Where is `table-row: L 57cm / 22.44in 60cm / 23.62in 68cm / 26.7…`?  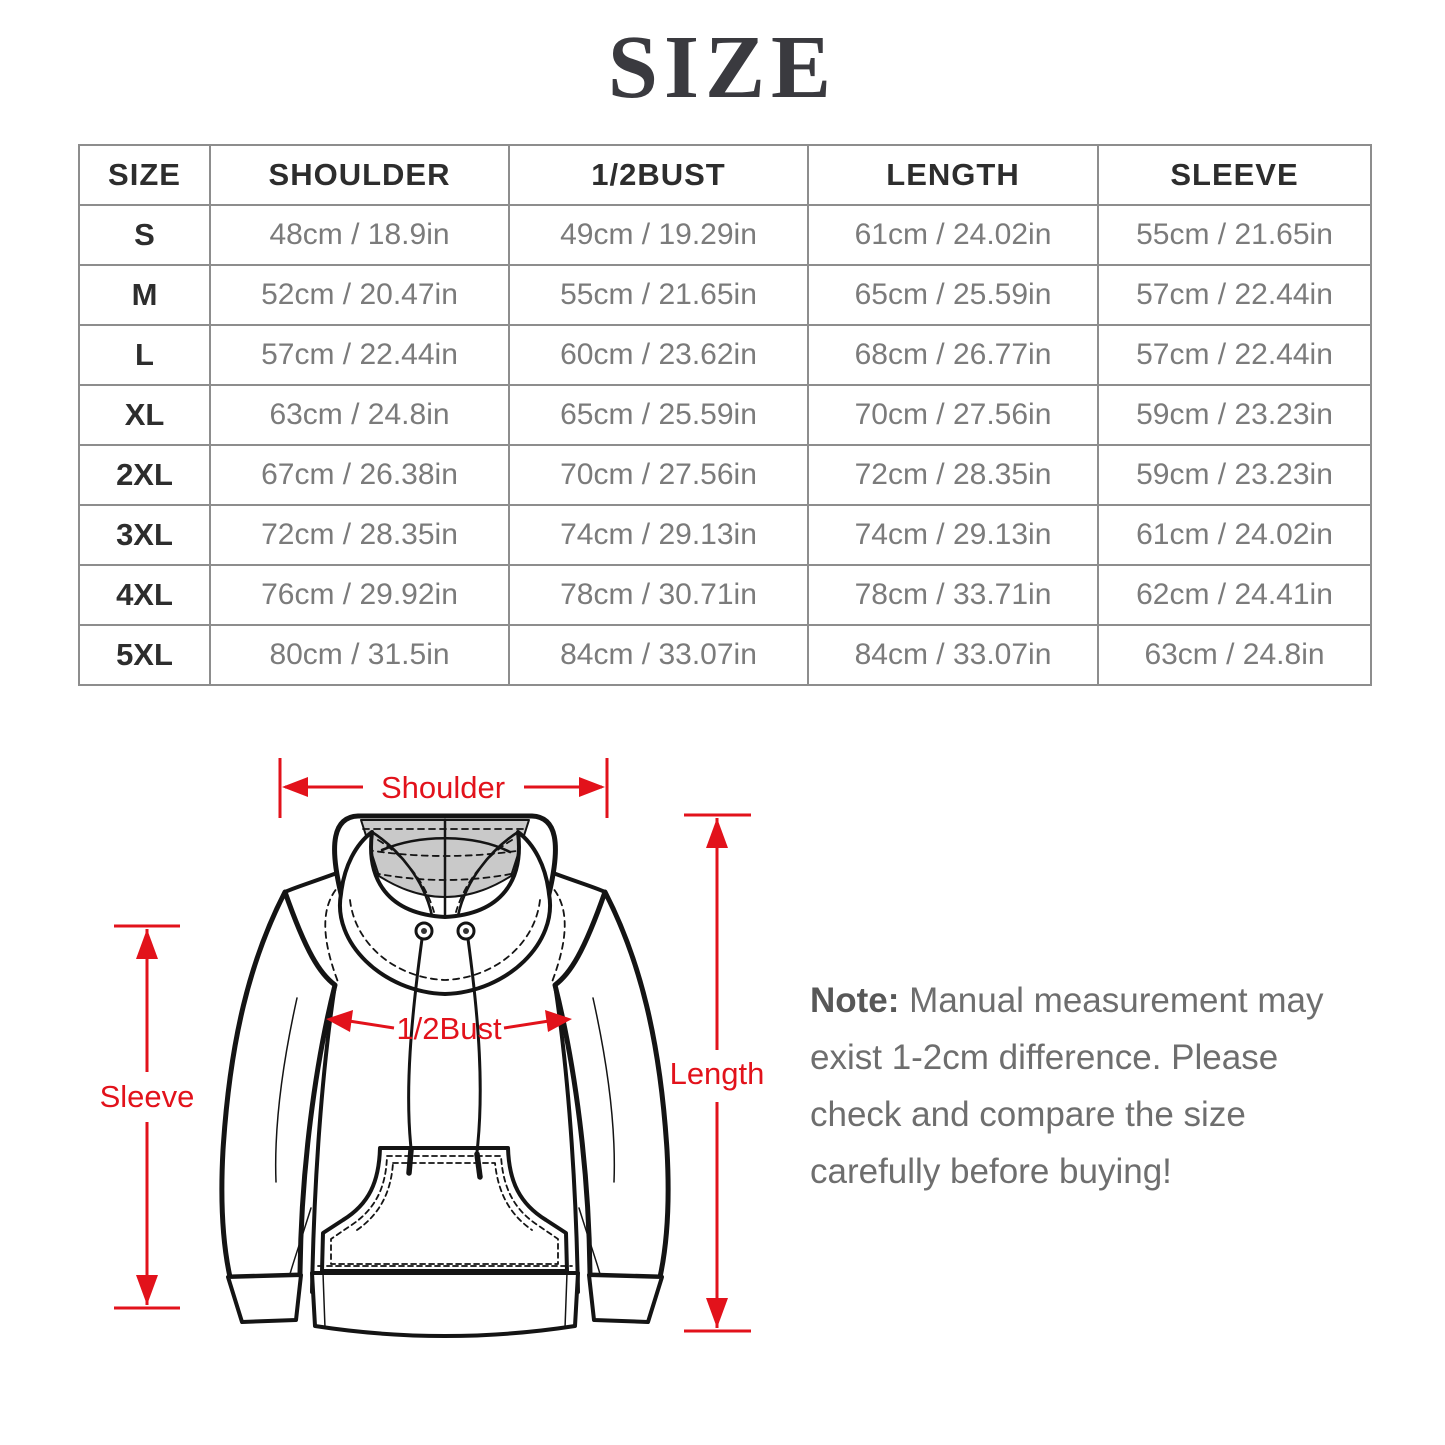
table-row: L 57cm / 22.44in 60cm / 23.62in 68cm / 26.7… is located at coordinates (725, 355).